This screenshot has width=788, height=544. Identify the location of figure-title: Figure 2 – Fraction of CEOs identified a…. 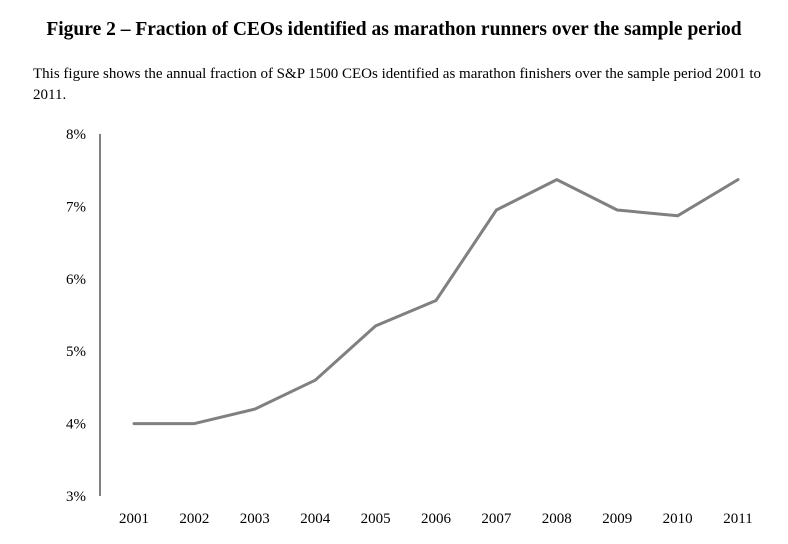
(394, 29).